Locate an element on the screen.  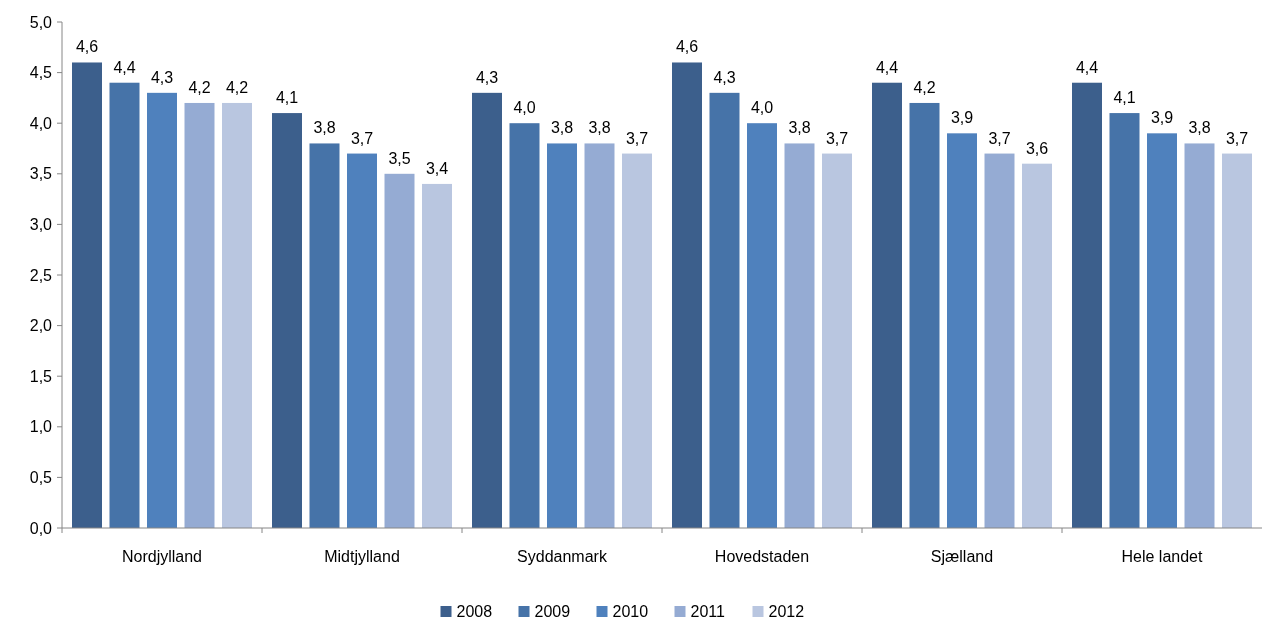
x-tick-label: Sjælland is located at coordinates (962, 556).